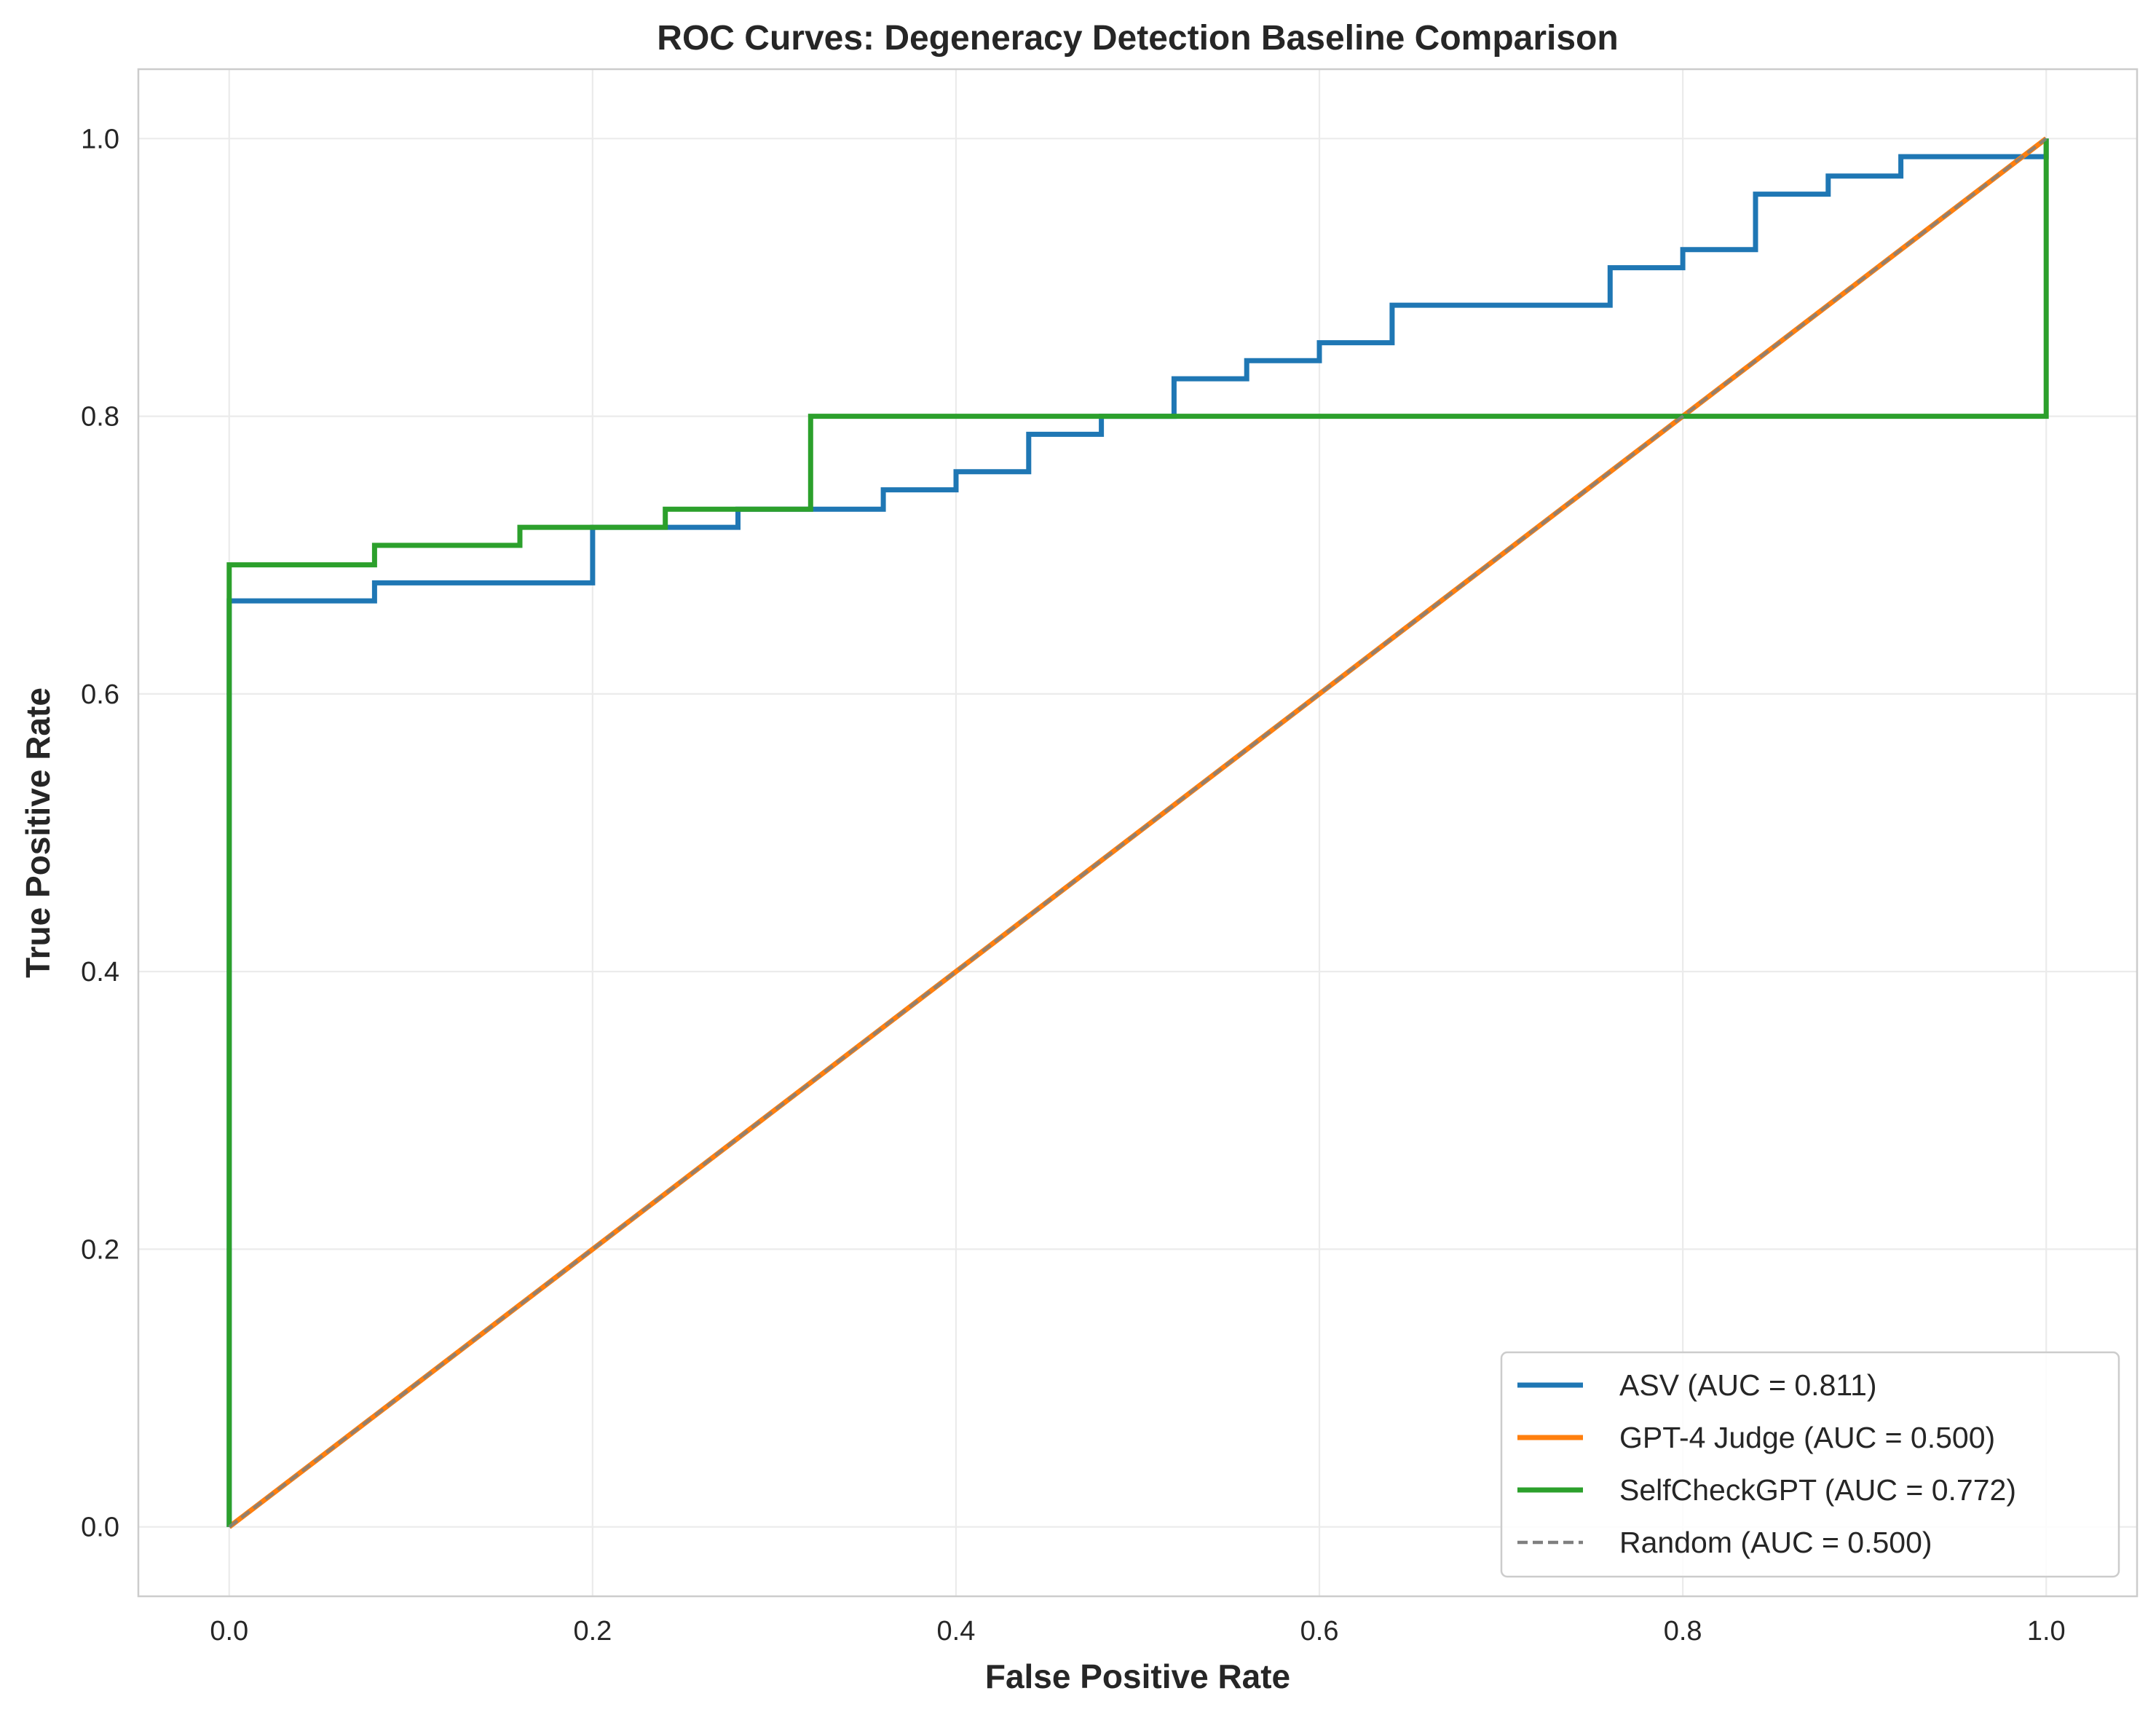  What do you see at coordinates (2047, 1631) in the screenshot?
I see `x-tick-label: 1.0` at bounding box center [2047, 1631].